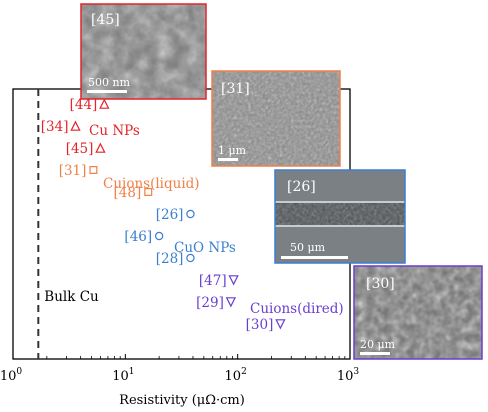 The image size is (488, 412). What do you see at coordinates (84, 105) in the screenshot?
I see `data-point-label: [44]` at bounding box center [84, 105].